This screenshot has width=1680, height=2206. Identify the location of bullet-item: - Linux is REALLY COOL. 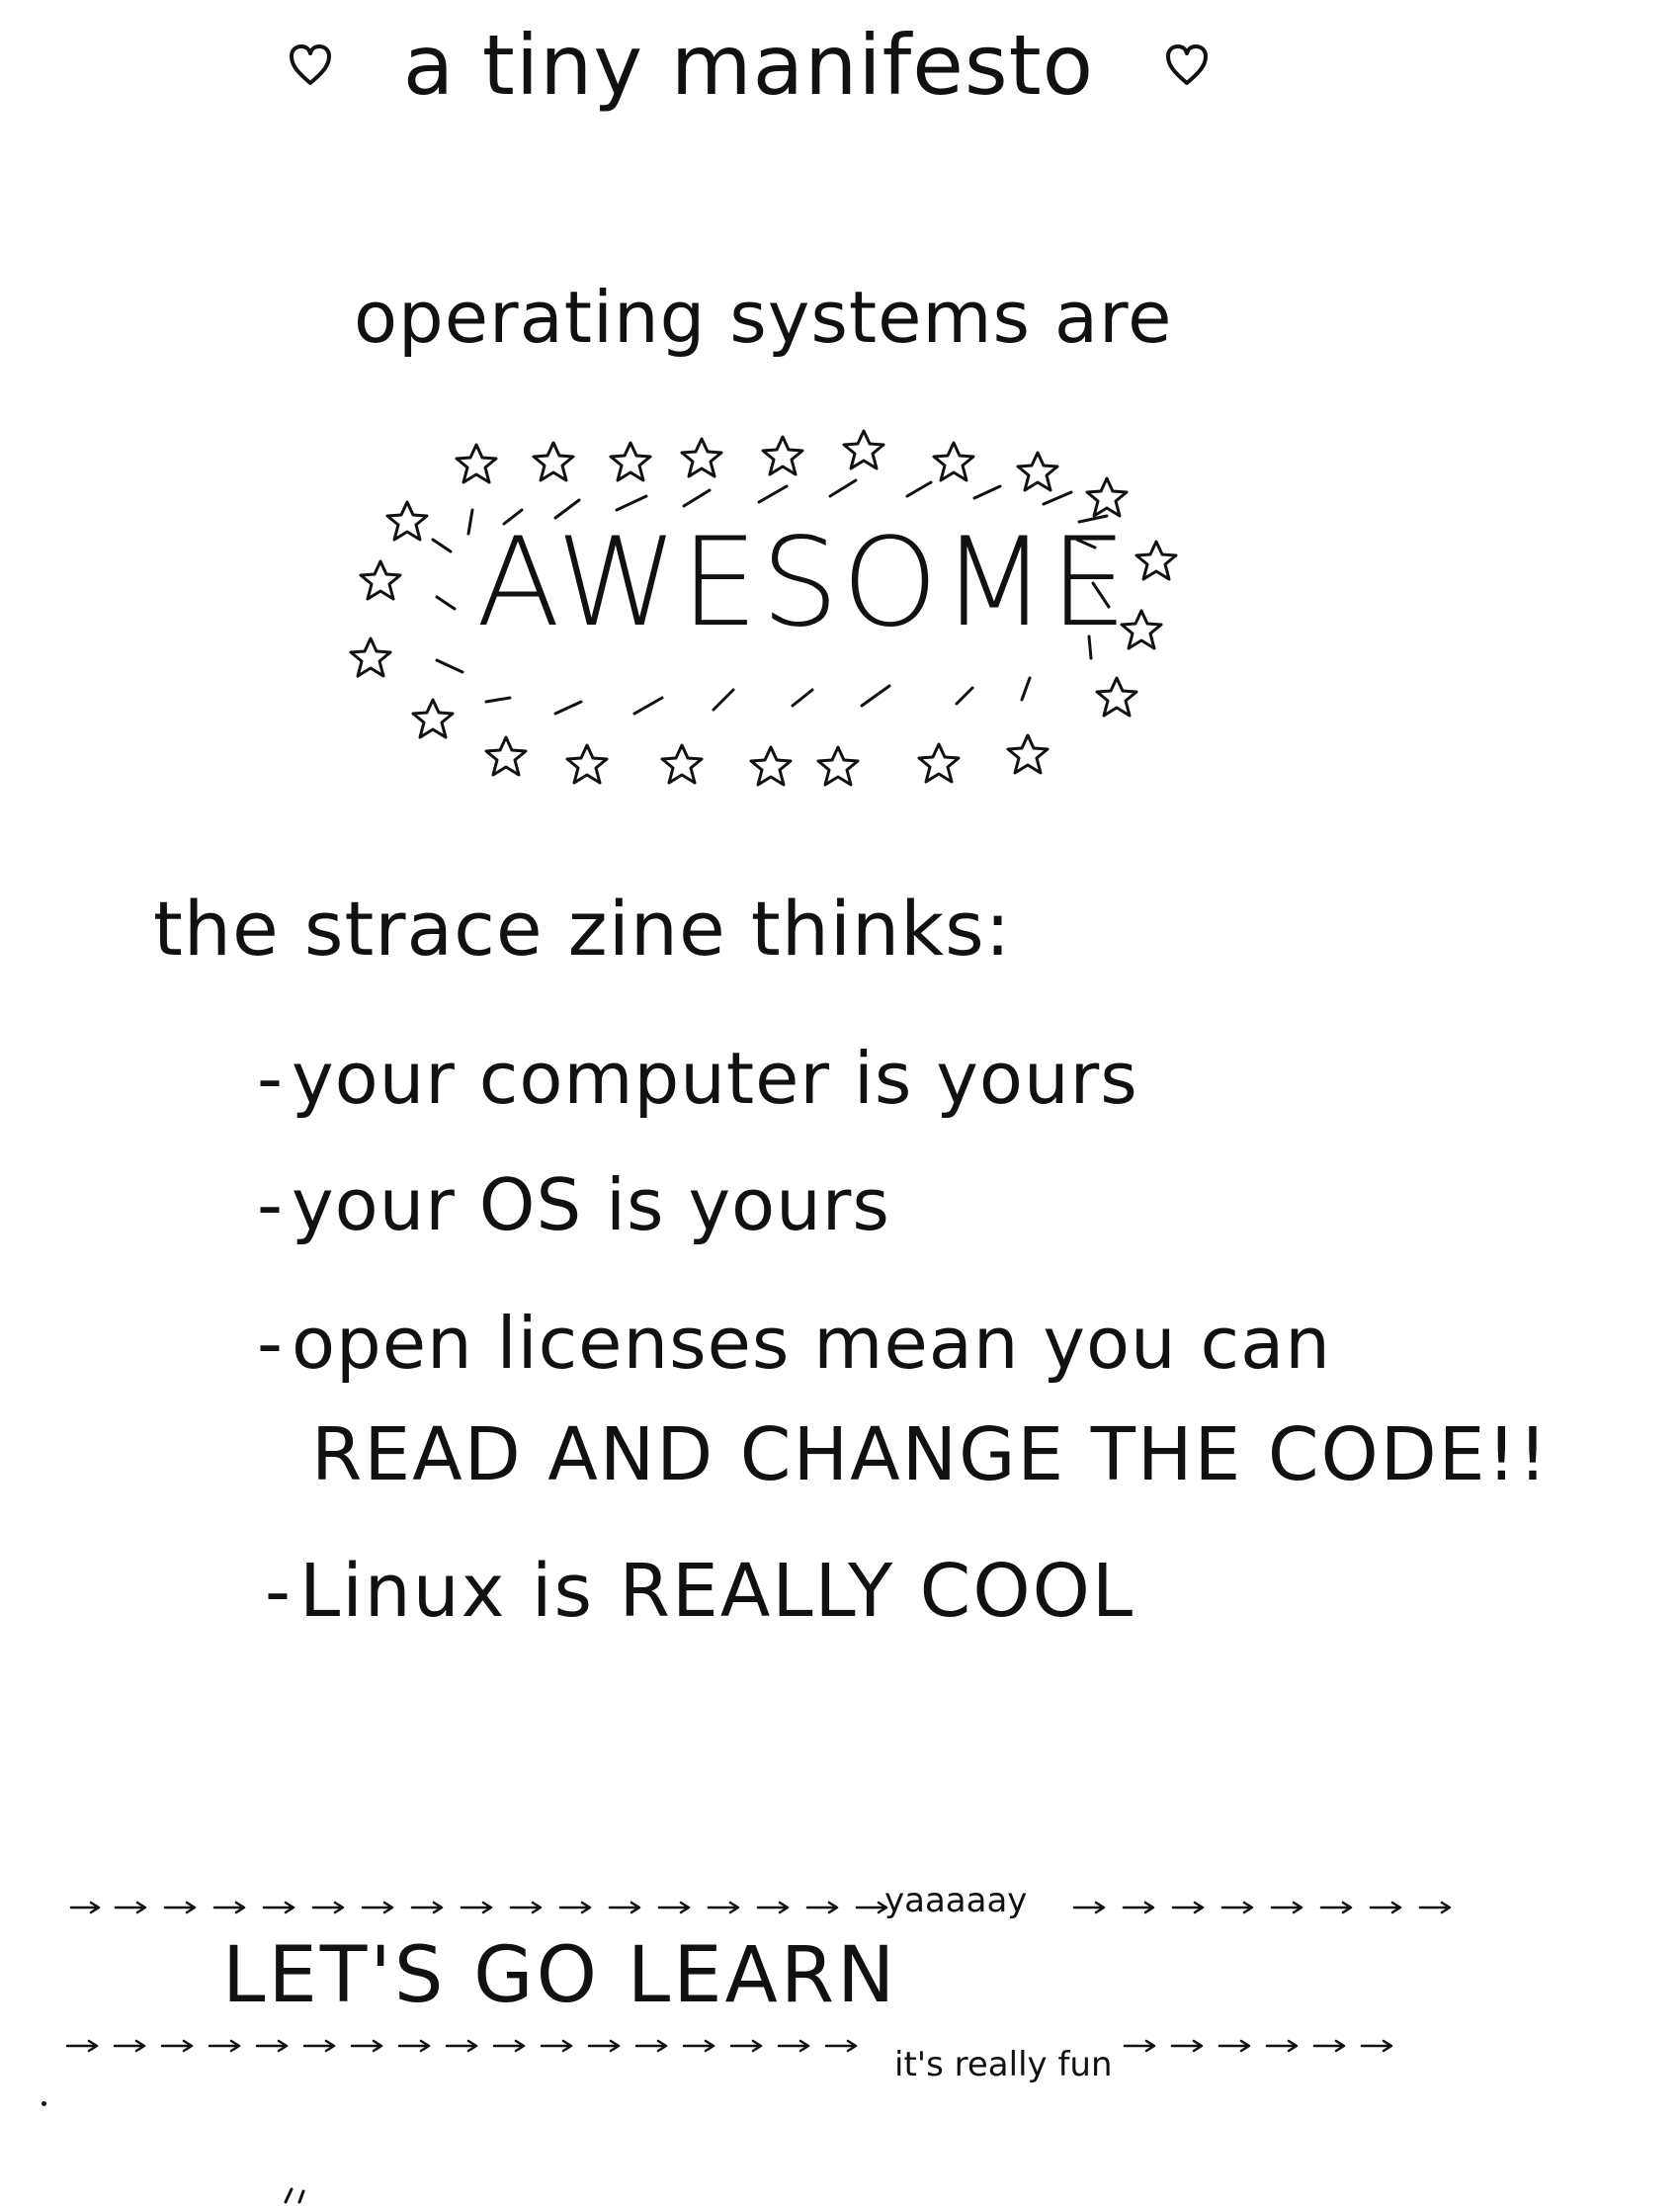
(700, 1591).